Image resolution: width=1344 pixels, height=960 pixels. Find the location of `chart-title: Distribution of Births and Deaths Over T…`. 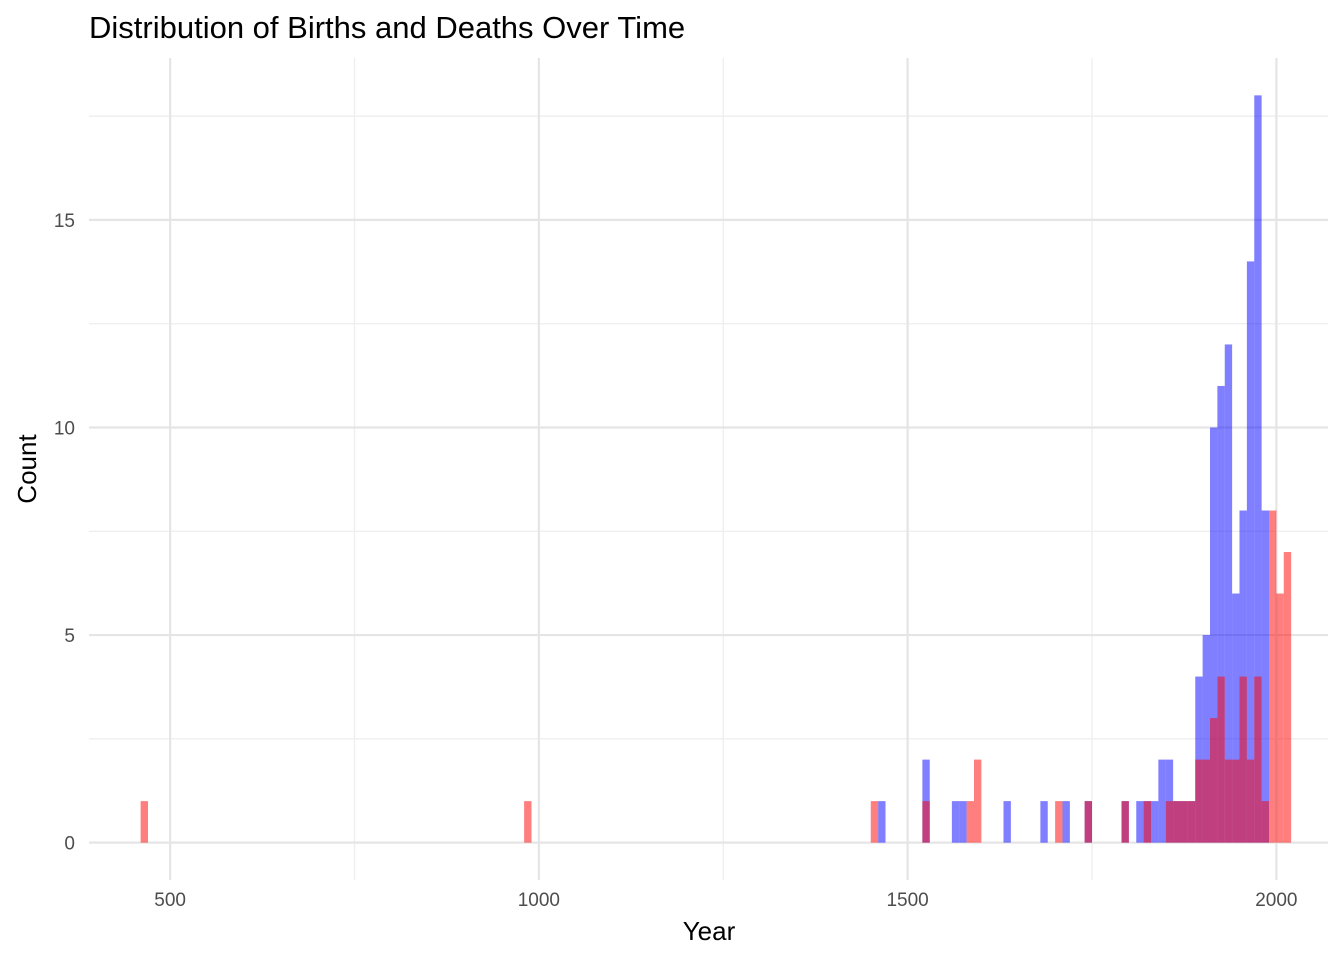

chart-title: Distribution of Births and Deaths Over T… is located at coordinates (387, 27).